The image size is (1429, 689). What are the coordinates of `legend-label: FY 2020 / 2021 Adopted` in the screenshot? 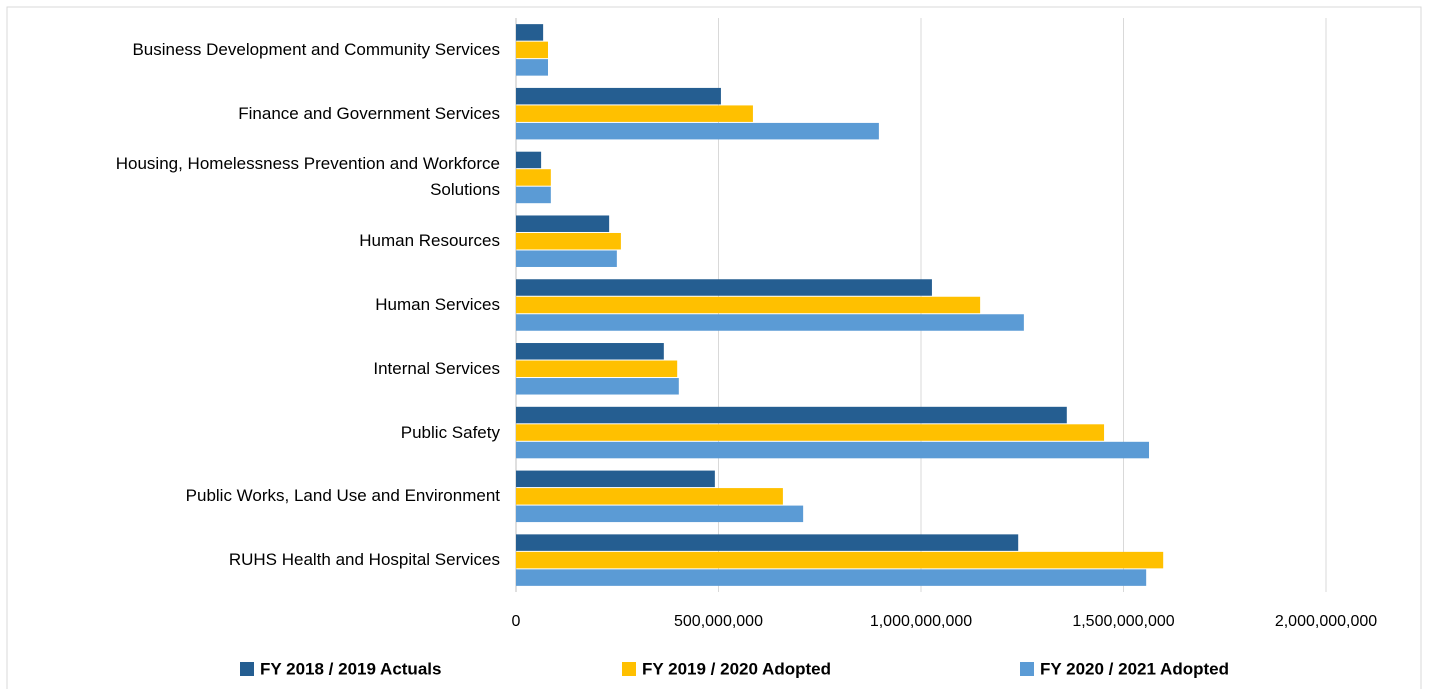 It's located at (1134, 668).